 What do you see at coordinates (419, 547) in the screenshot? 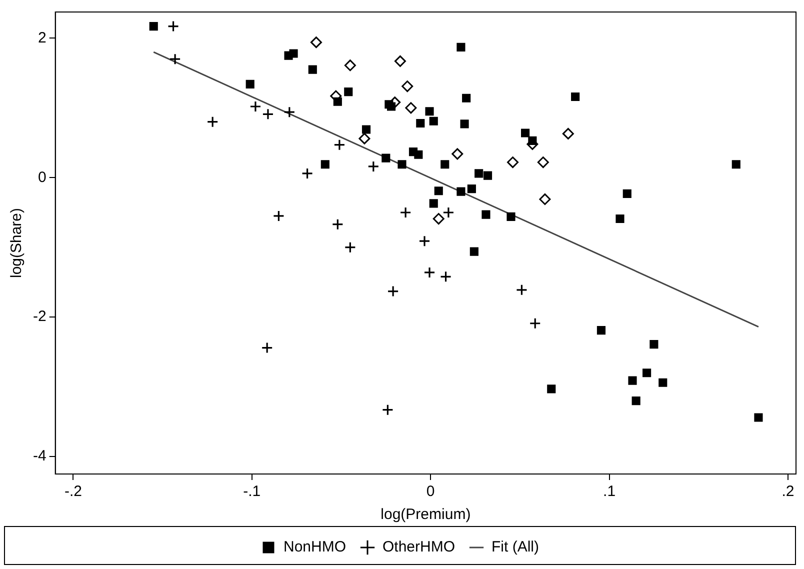
I see `legend-label: OtherHMO` at bounding box center [419, 547].